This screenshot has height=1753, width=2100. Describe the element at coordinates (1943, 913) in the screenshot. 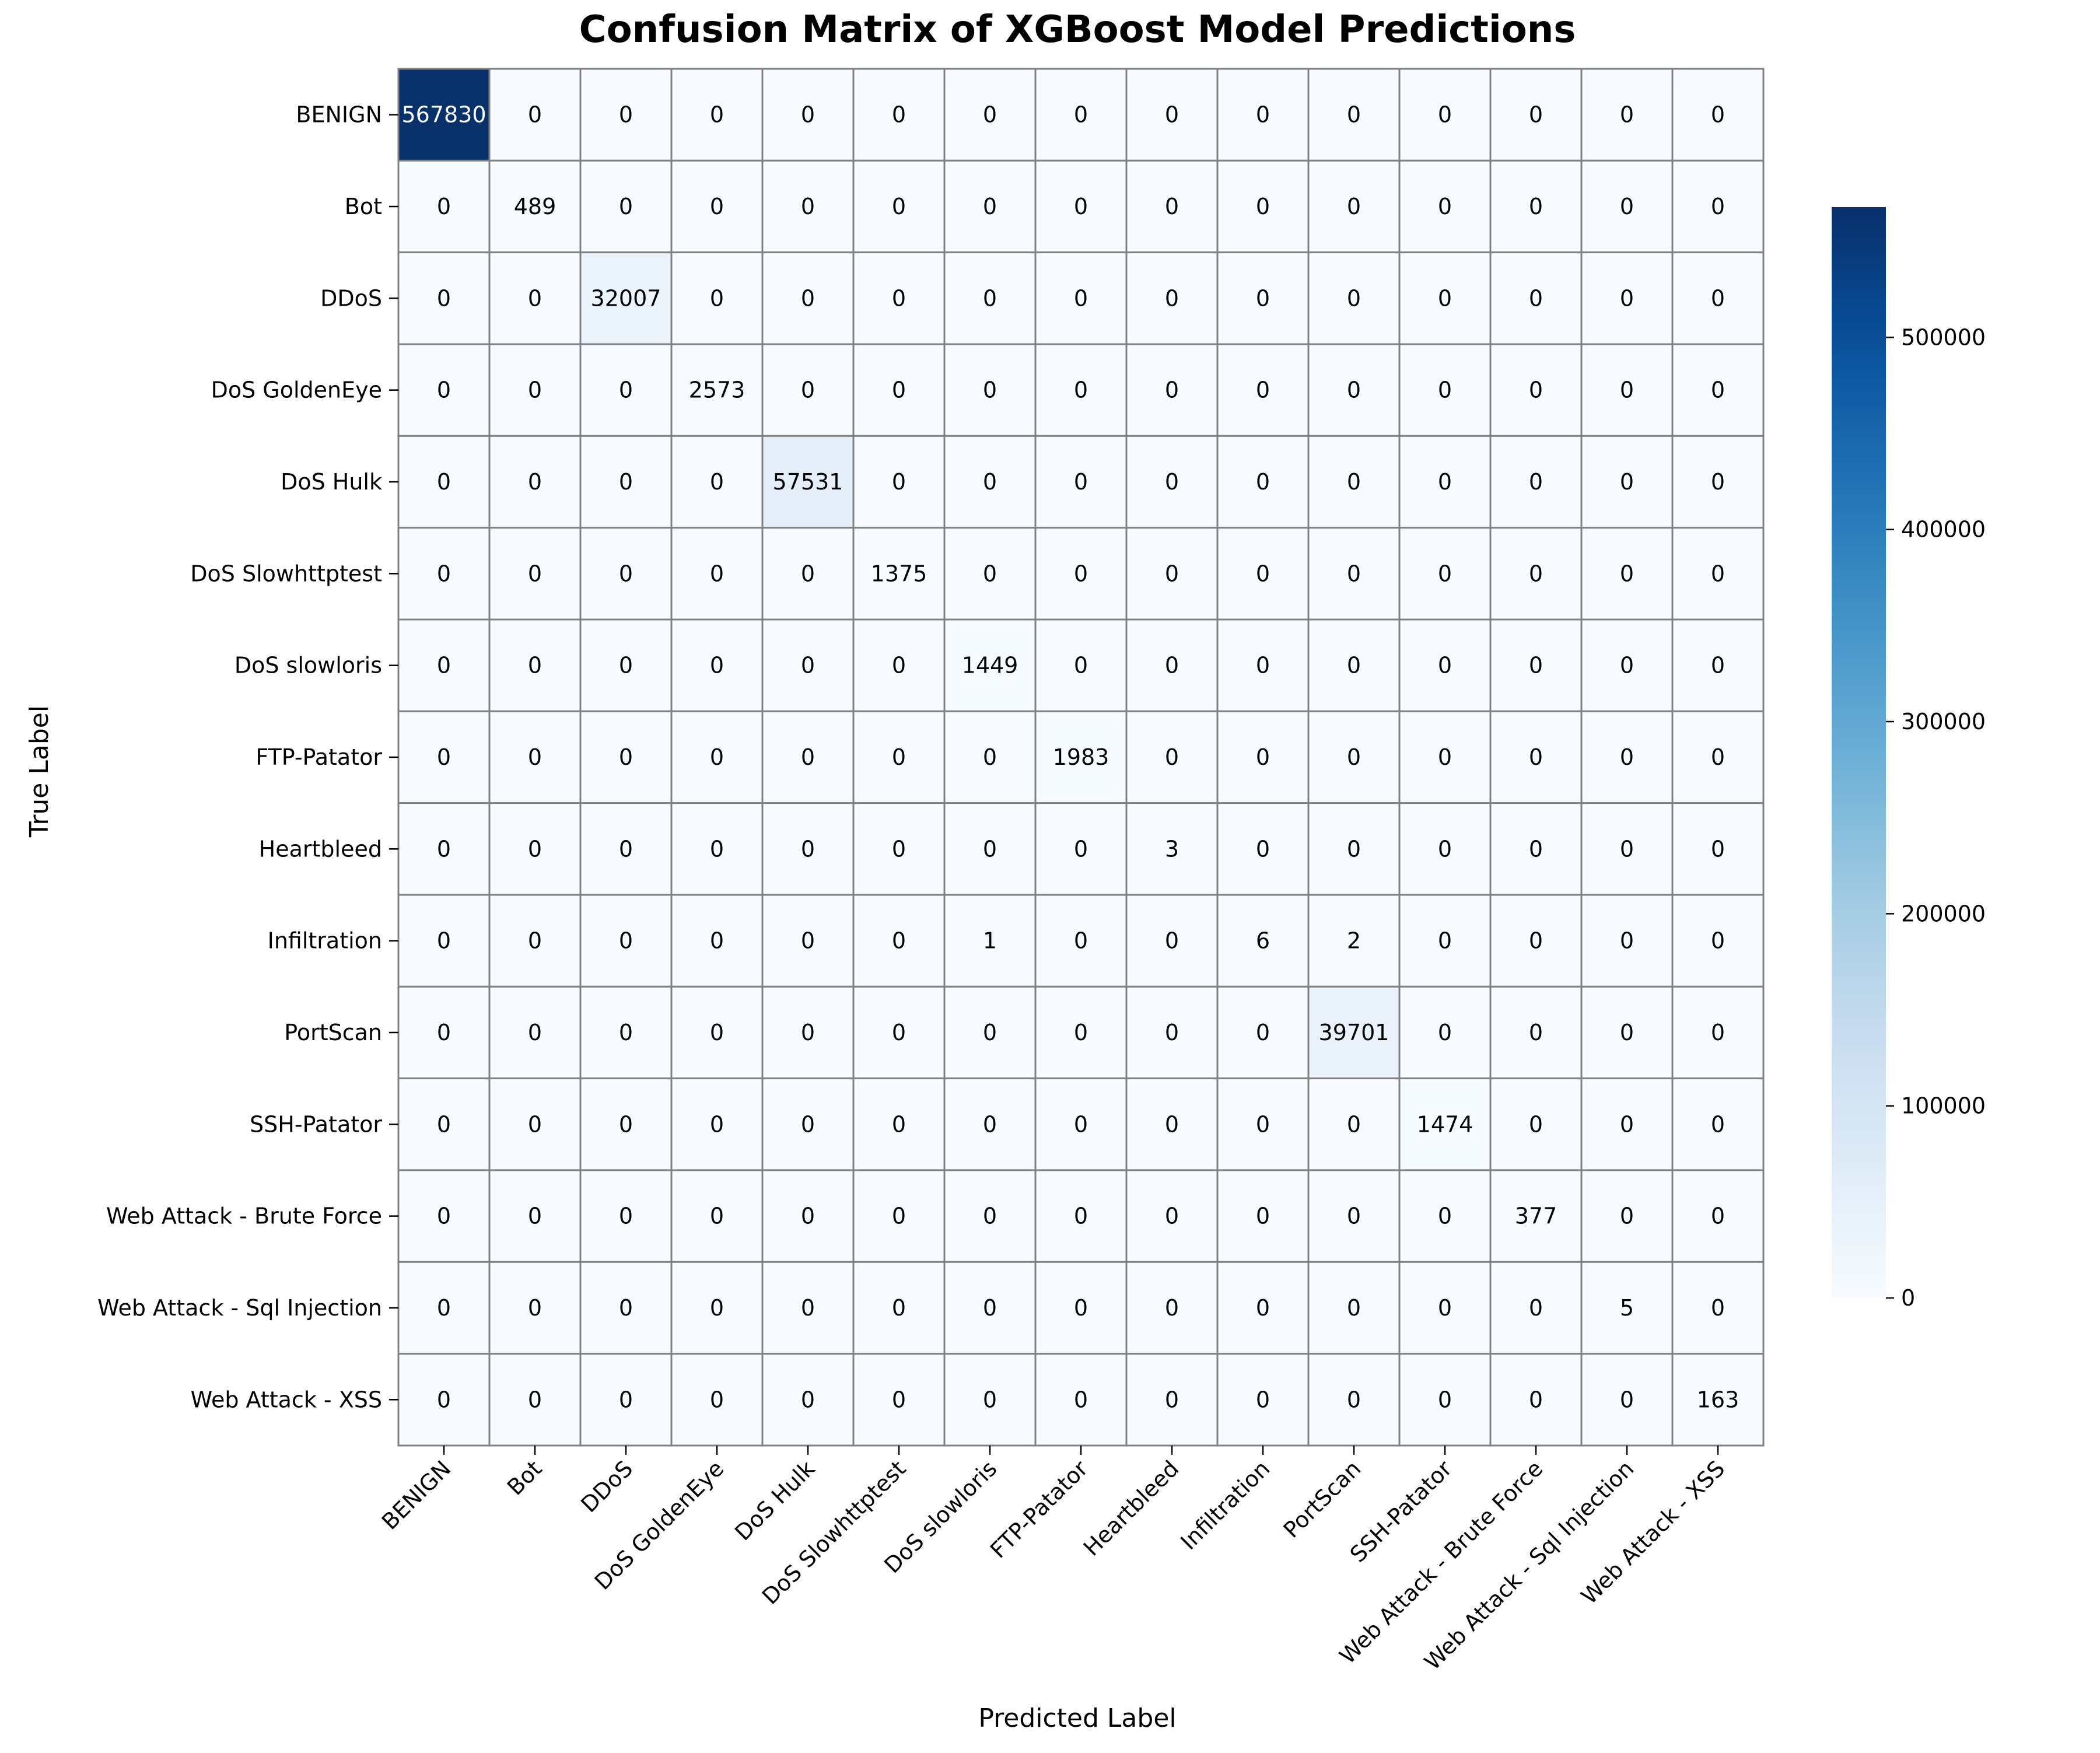

I see `colorbar-tick-label: 200000` at that location.